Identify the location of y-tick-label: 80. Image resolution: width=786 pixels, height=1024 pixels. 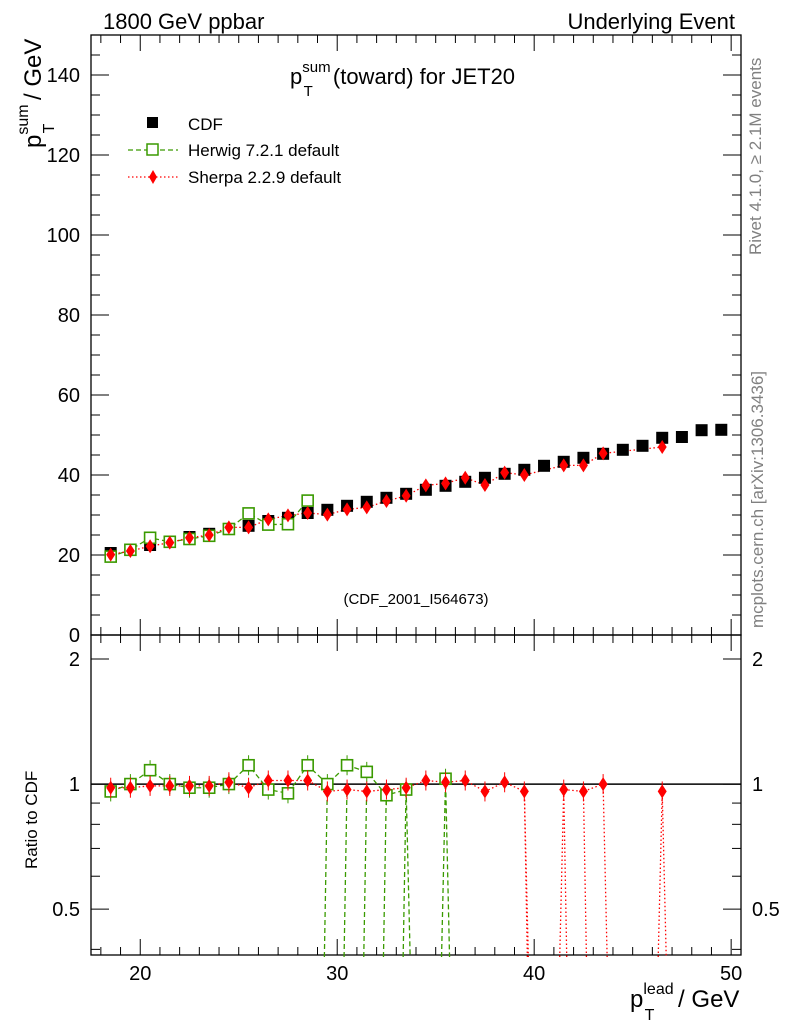
(69, 316).